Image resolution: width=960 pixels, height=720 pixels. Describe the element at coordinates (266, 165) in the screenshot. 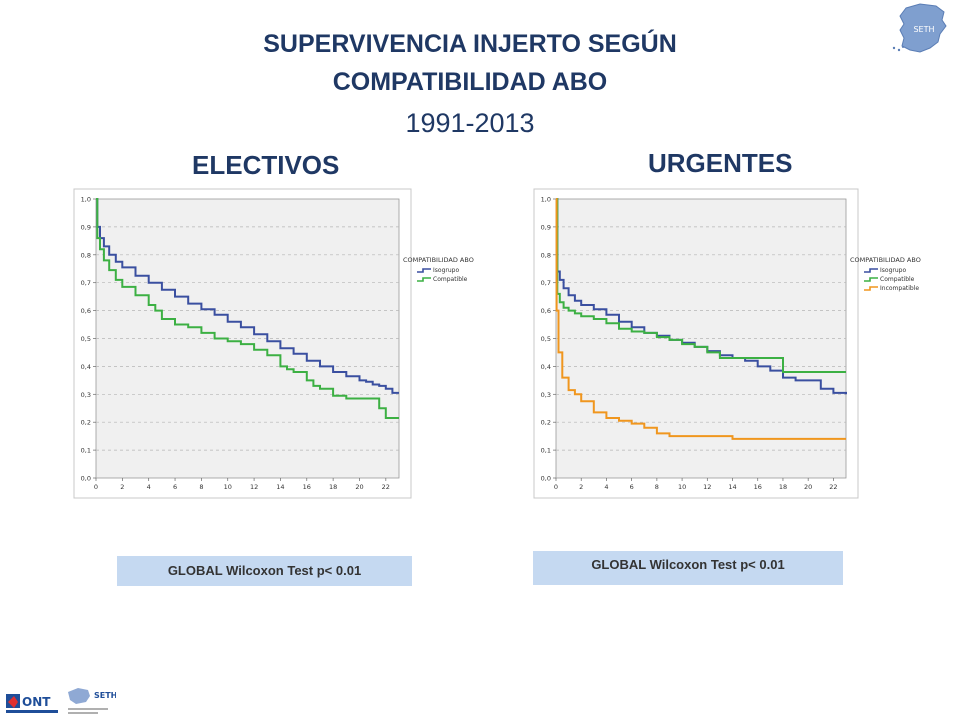

I see `panel-title-electivos: ELECTIVOS` at that location.